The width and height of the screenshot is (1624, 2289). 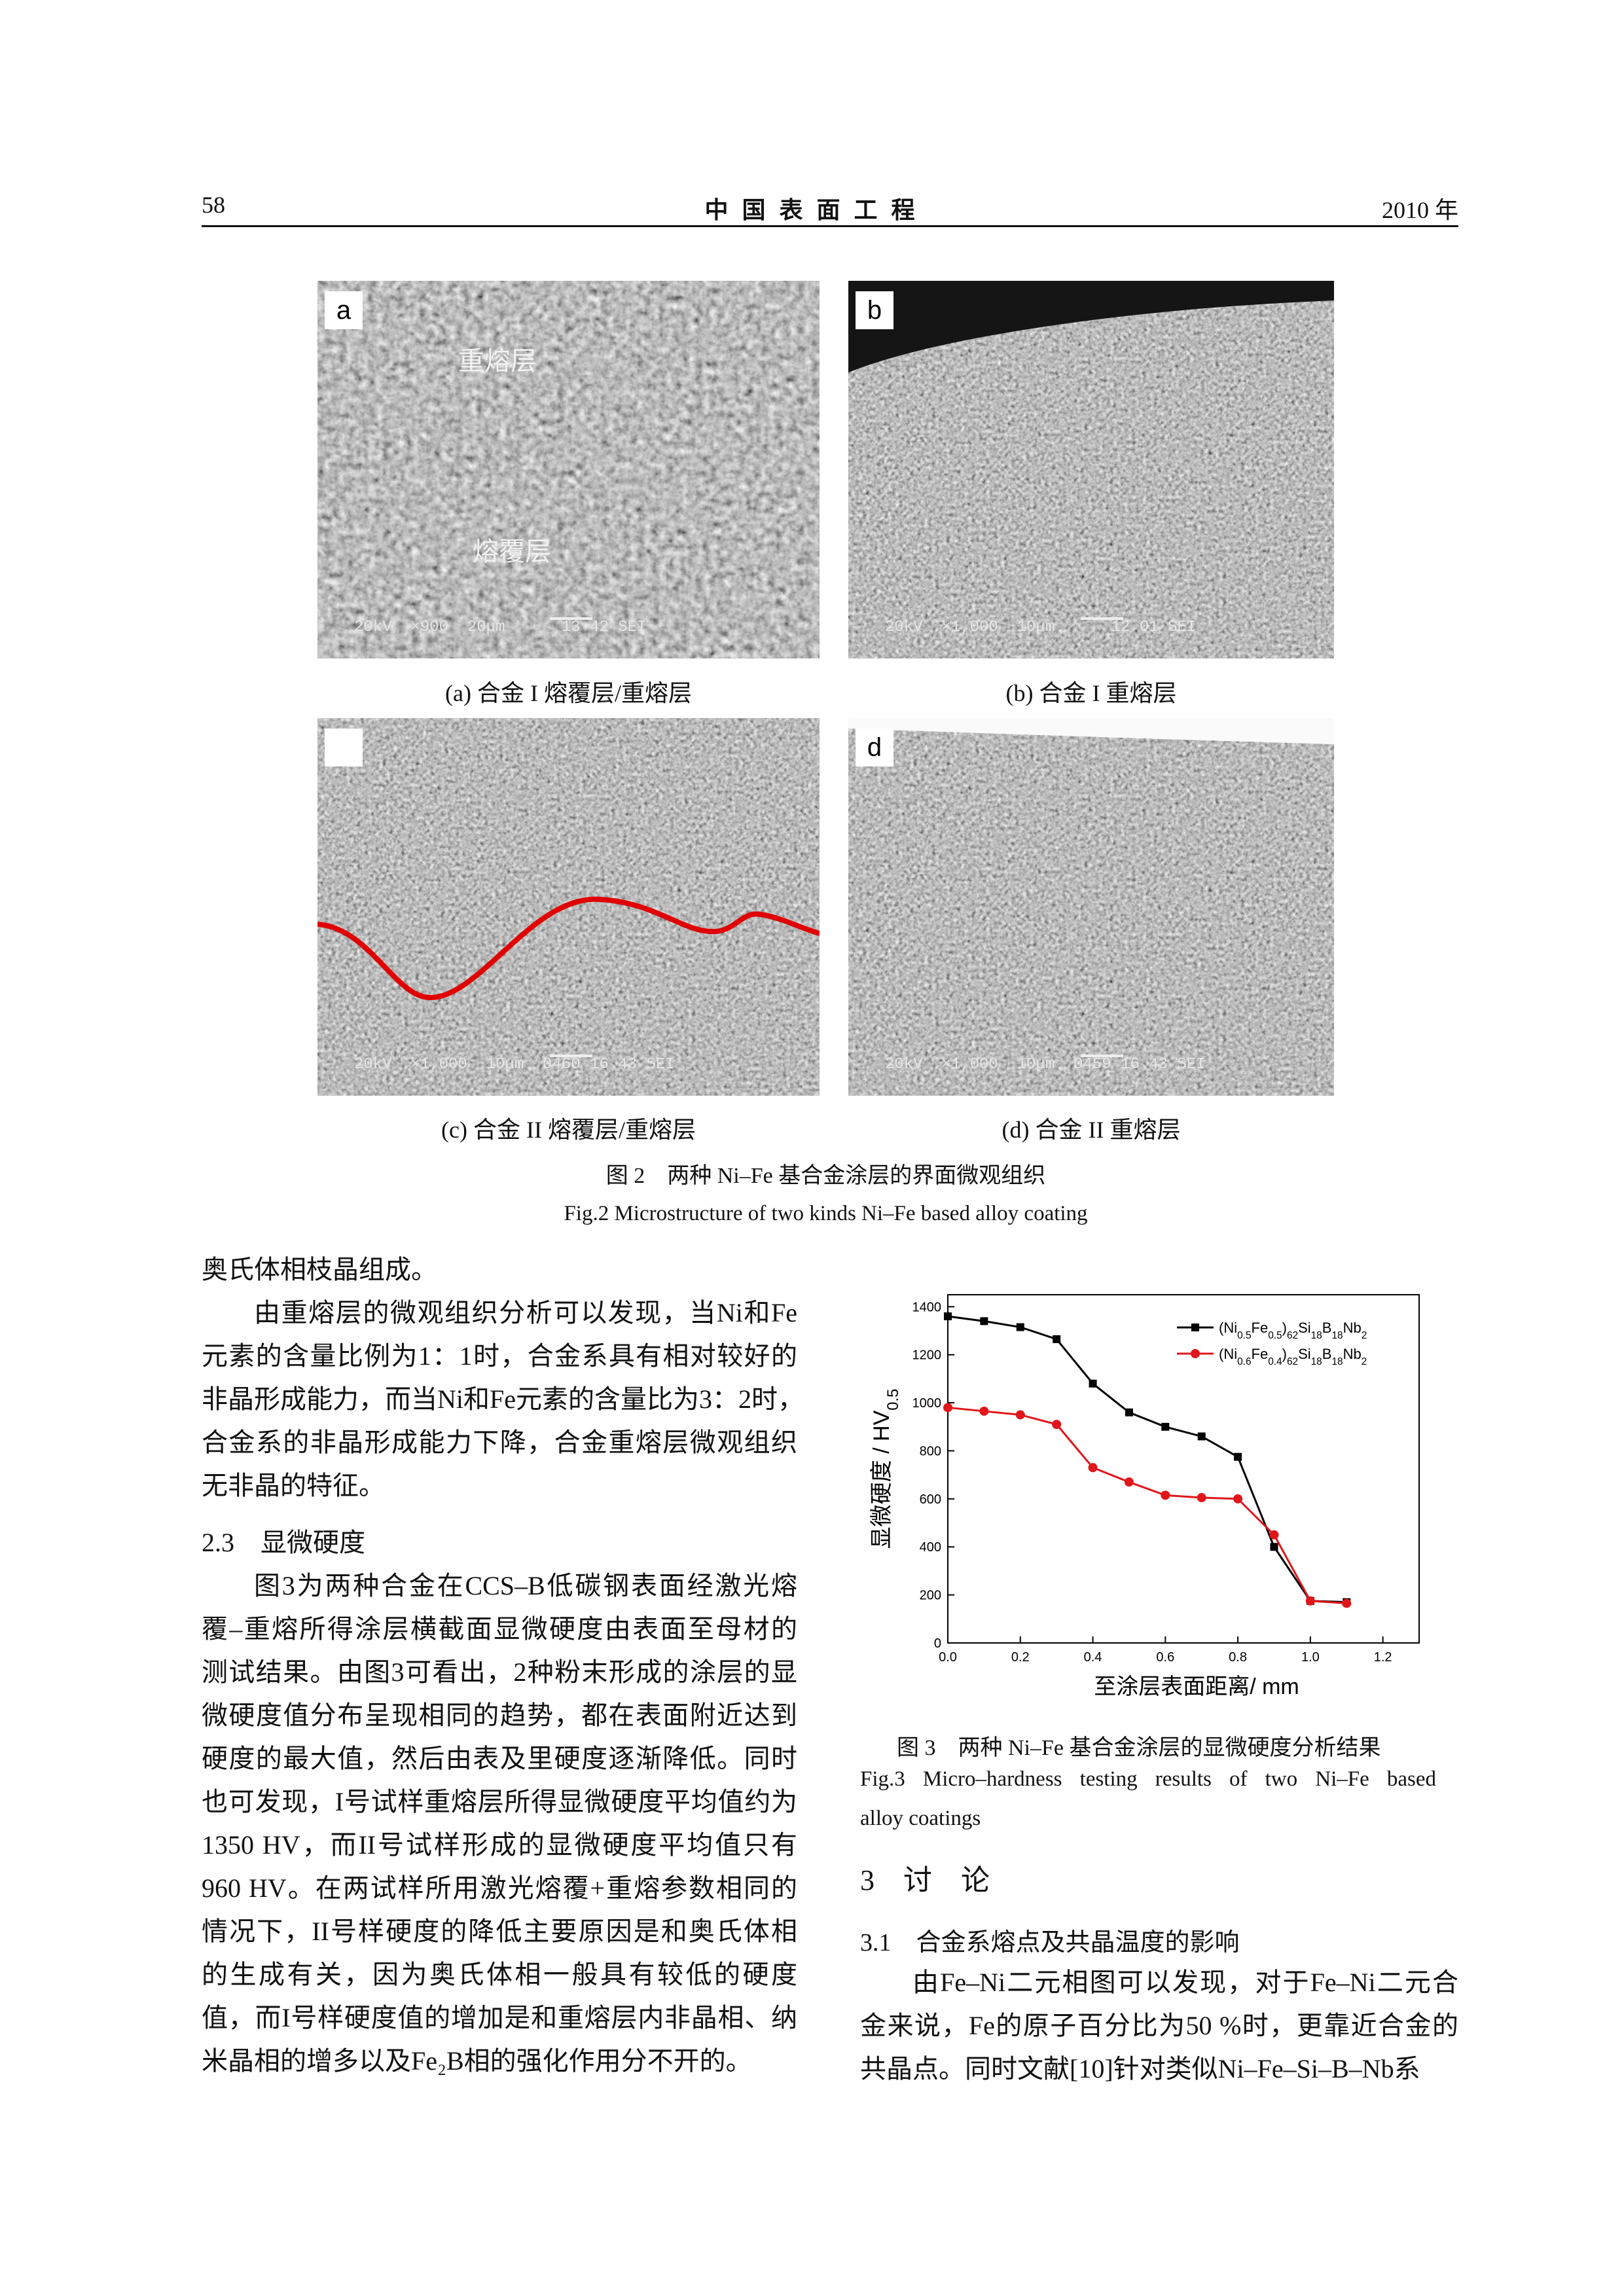 What do you see at coordinates (1275, 1361) in the screenshot?
I see `subscript: 0.4` at bounding box center [1275, 1361].